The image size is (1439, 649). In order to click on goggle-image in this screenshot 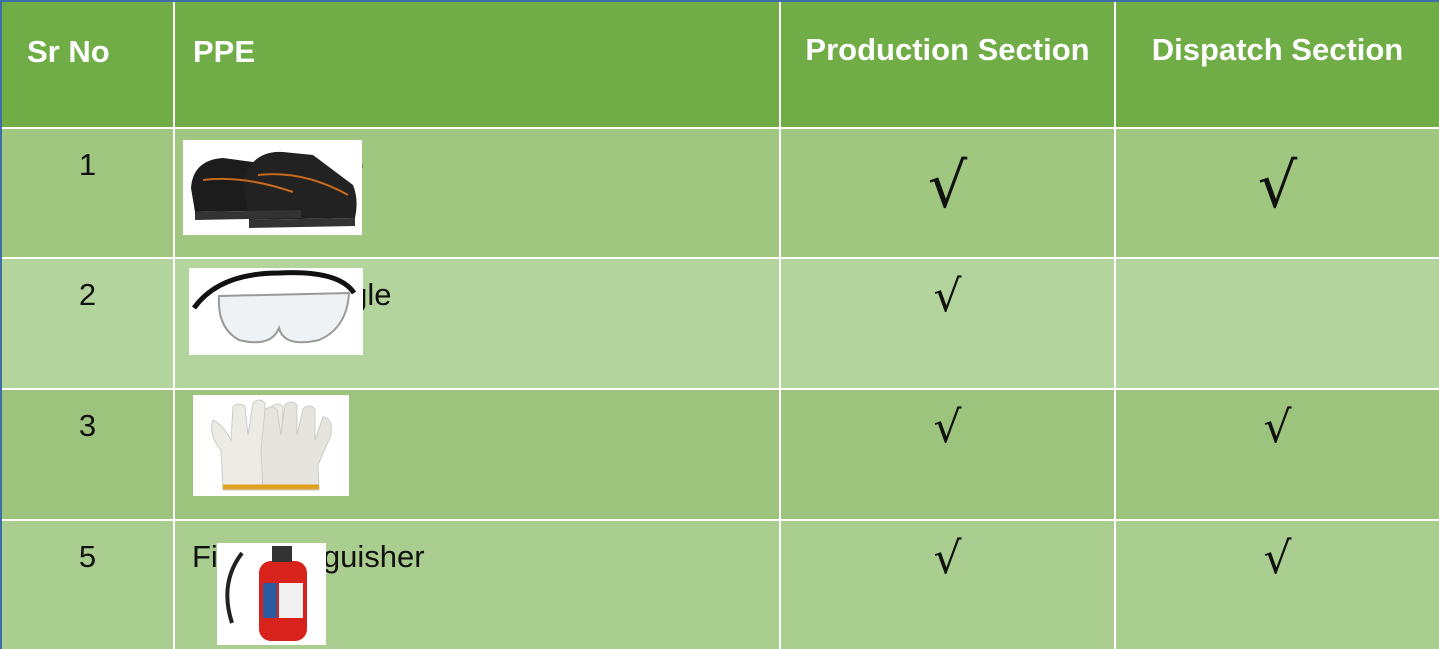, I will do `click(276, 311)`.